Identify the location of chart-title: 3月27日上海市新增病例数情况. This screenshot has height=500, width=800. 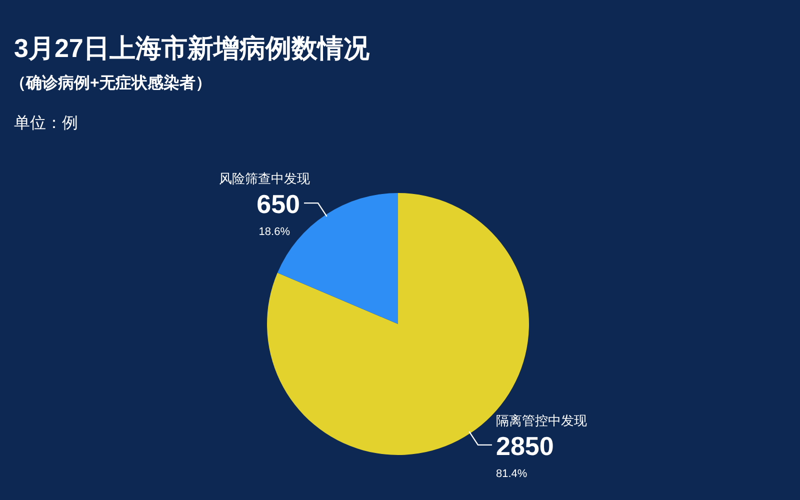
(192, 48).